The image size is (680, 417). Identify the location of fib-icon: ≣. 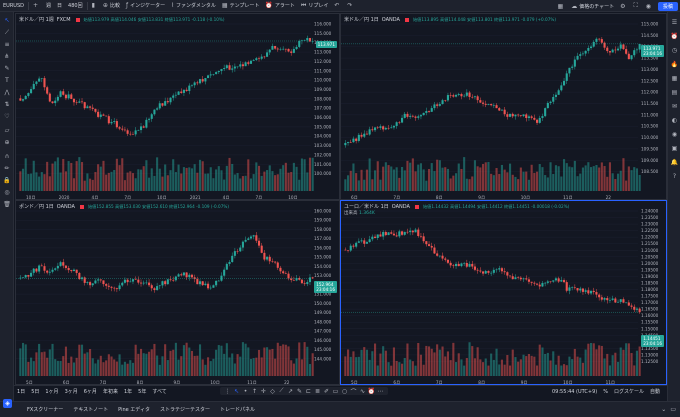
(317, 391).